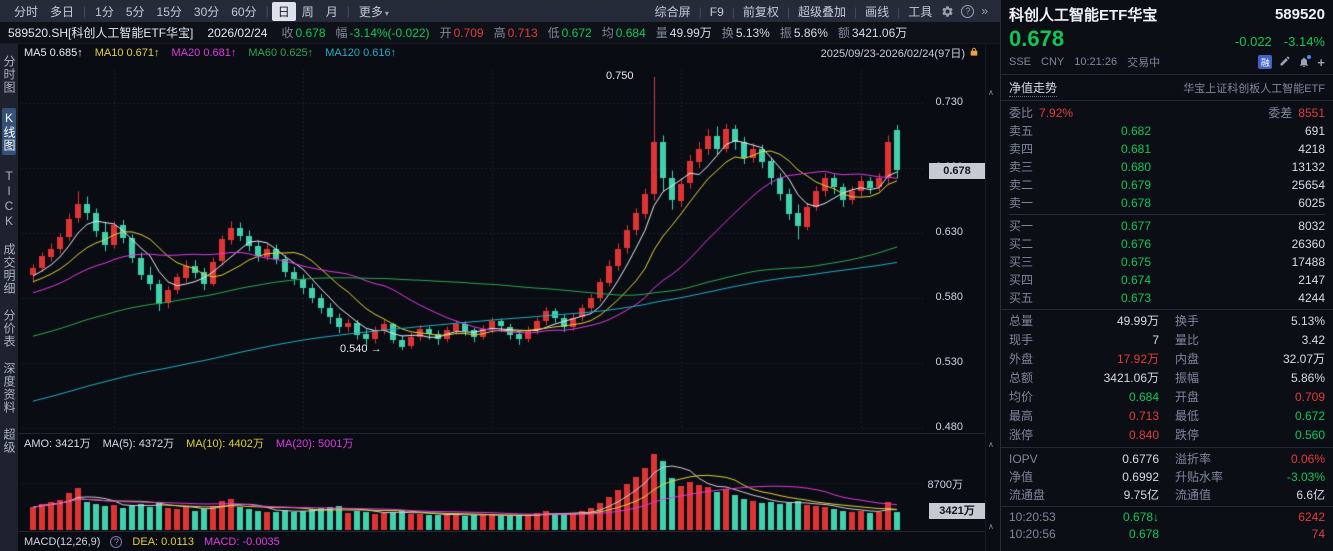 The image size is (1333, 551). What do you see at coordinates (794, 11) in the screenshot?
I see `tool-buttons: 综合屏 | F9 | 前复权 | 超级叠加 | 画线 | 工具` at bounding box center [794, 11].